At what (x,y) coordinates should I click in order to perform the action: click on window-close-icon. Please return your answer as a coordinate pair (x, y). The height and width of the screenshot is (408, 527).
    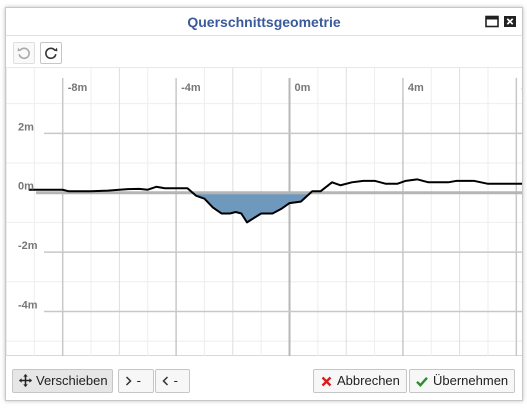
    Looking at the image, I should click on (510, 21).